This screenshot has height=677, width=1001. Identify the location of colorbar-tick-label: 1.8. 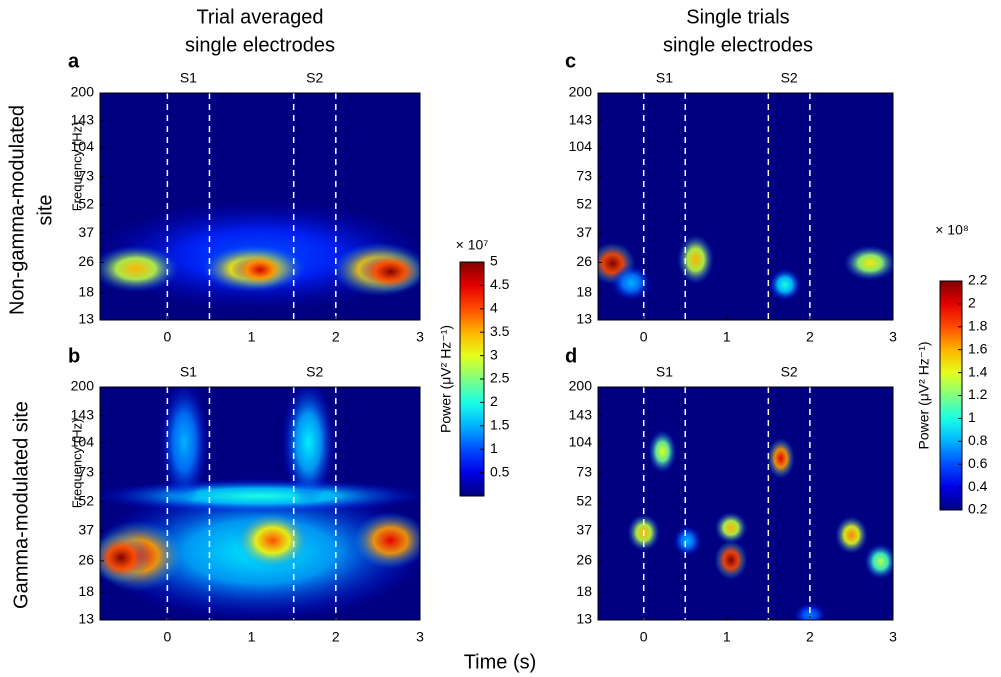
(978, 326).